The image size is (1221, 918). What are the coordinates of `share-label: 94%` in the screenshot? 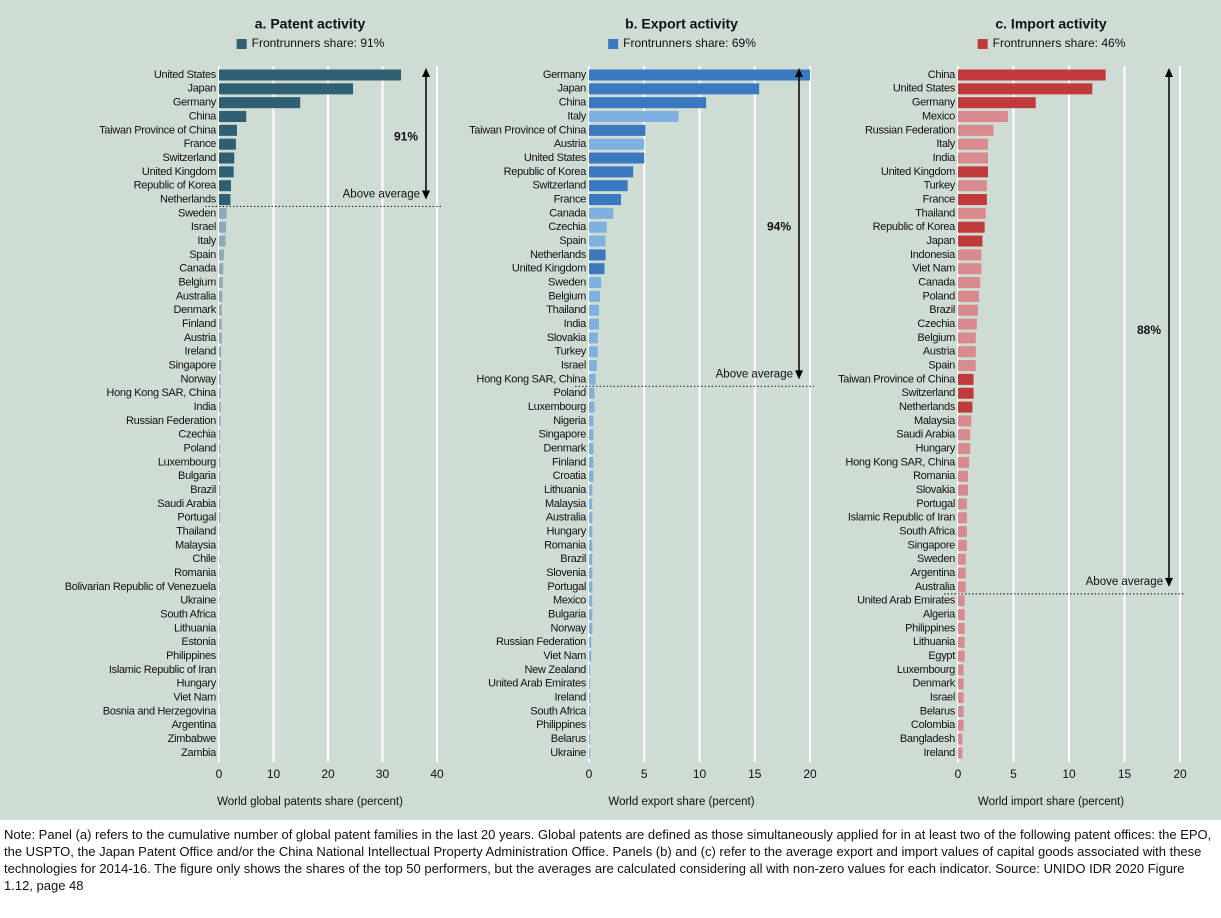 It's located at (779, 226).